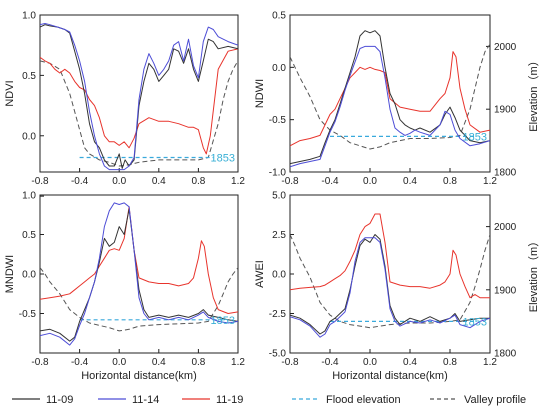 The width and height of the screenshot is (550, 413). I want to click on legend-label-11-19: 11-19, so click(229, 400).